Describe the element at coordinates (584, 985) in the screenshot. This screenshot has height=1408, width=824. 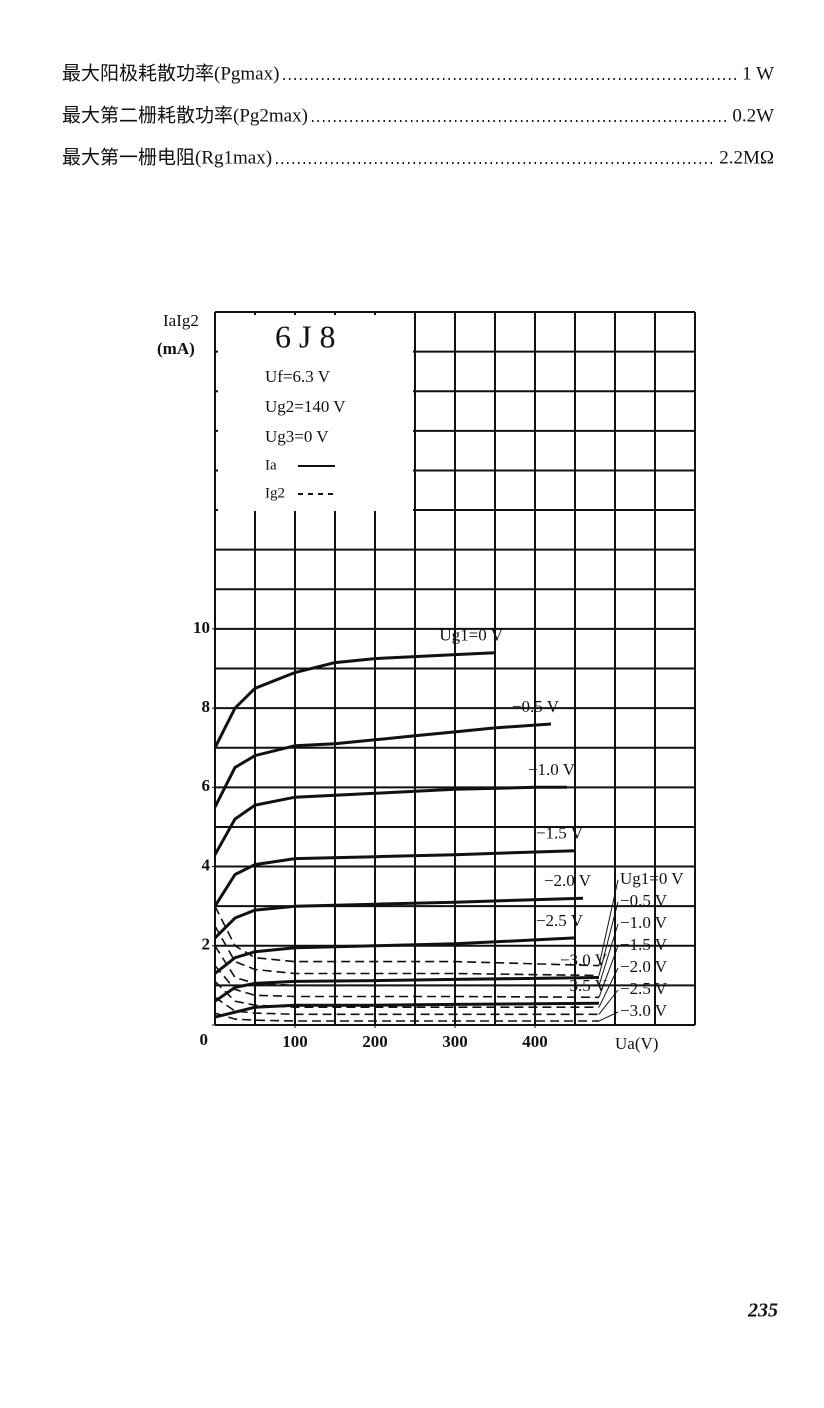
I see `curve-label: −3.5 V` at that location.